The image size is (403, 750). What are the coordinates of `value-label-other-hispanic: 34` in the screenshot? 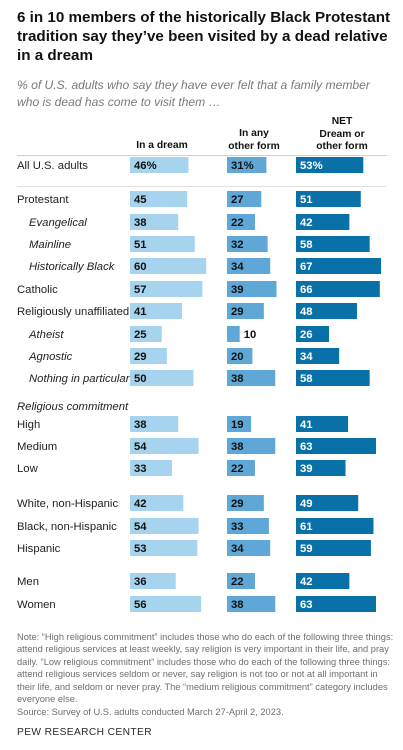 It's located at (237, 549).